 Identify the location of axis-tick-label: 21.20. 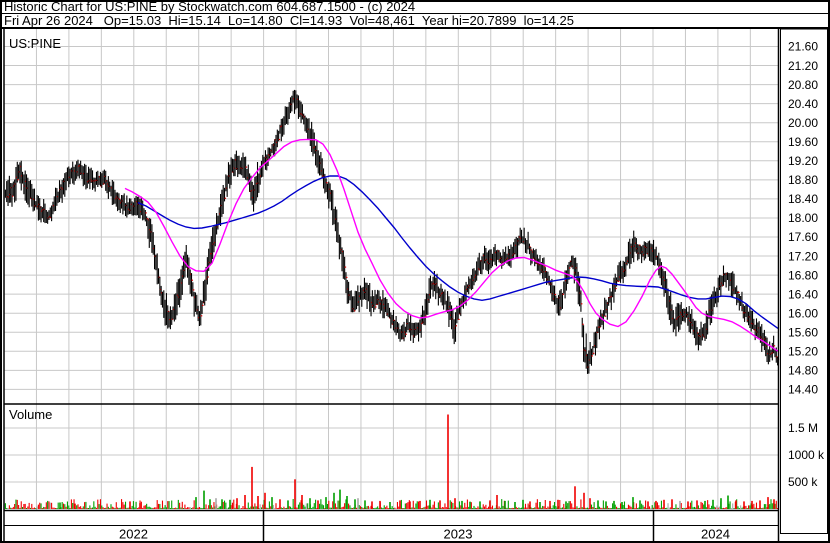
(803, 66).